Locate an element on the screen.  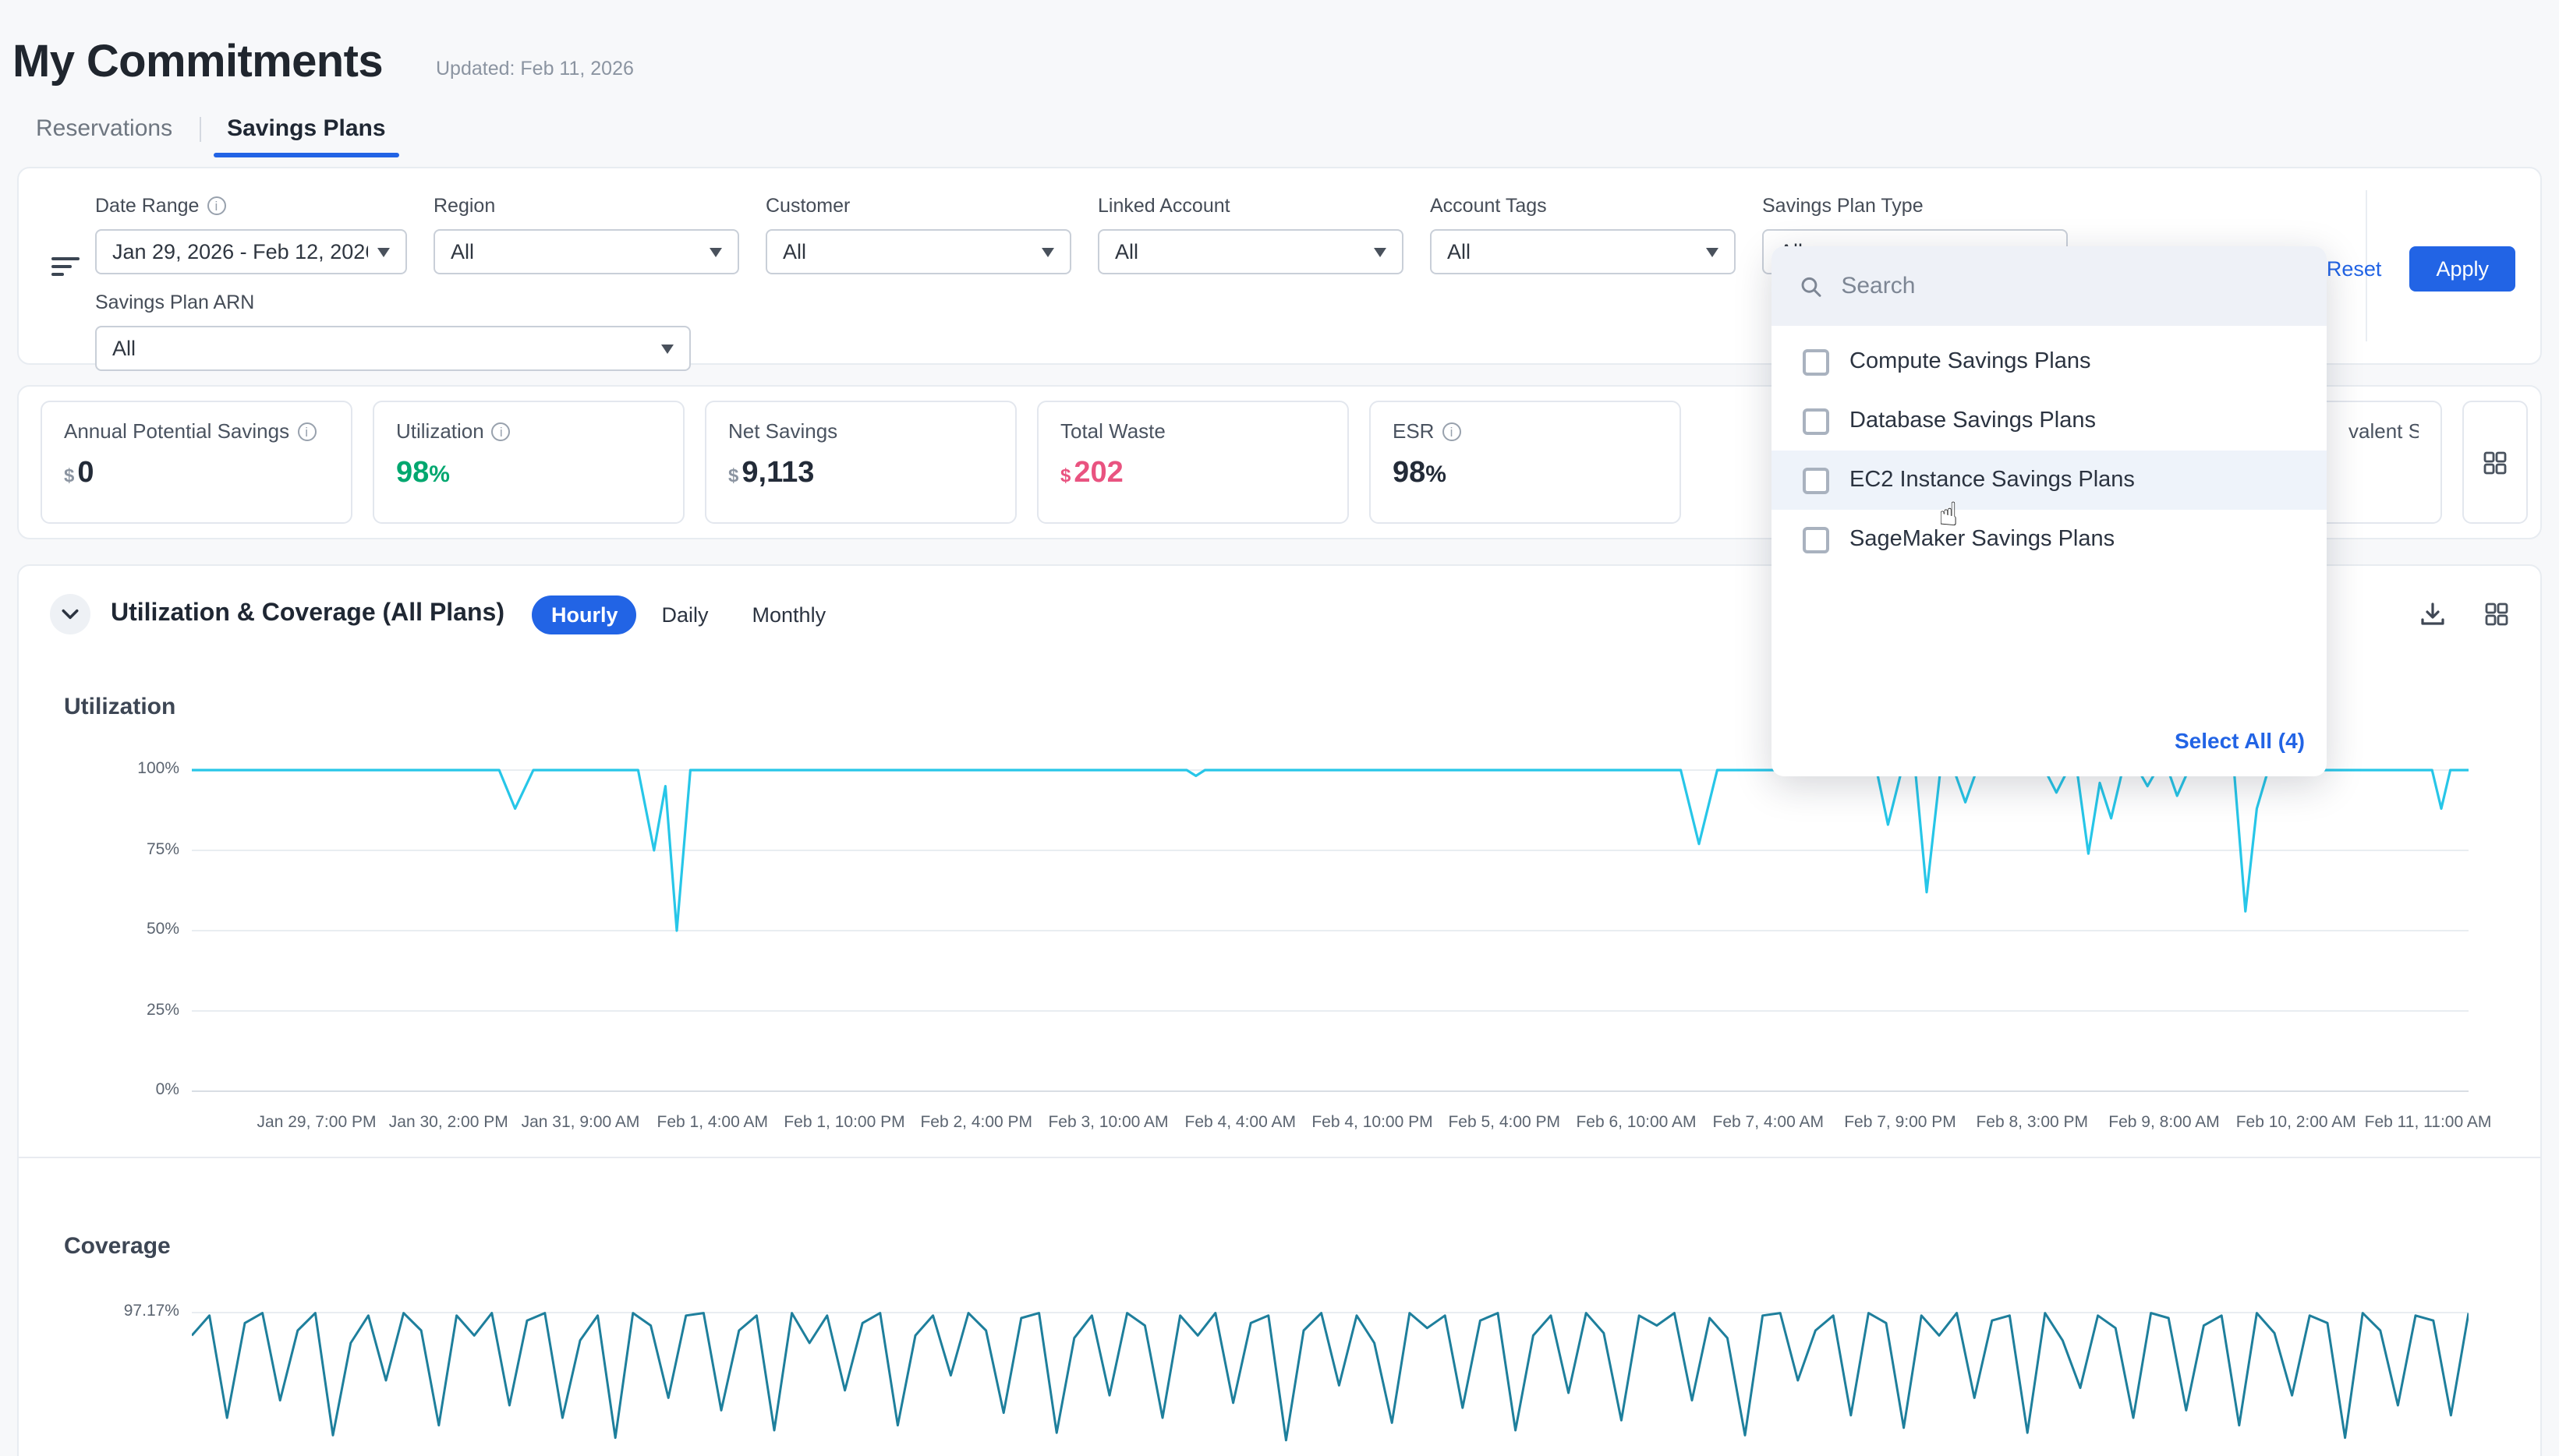
dropdown-option-sagemaker: SageMaker Savings Plans is located at coordinates (2049, 539).